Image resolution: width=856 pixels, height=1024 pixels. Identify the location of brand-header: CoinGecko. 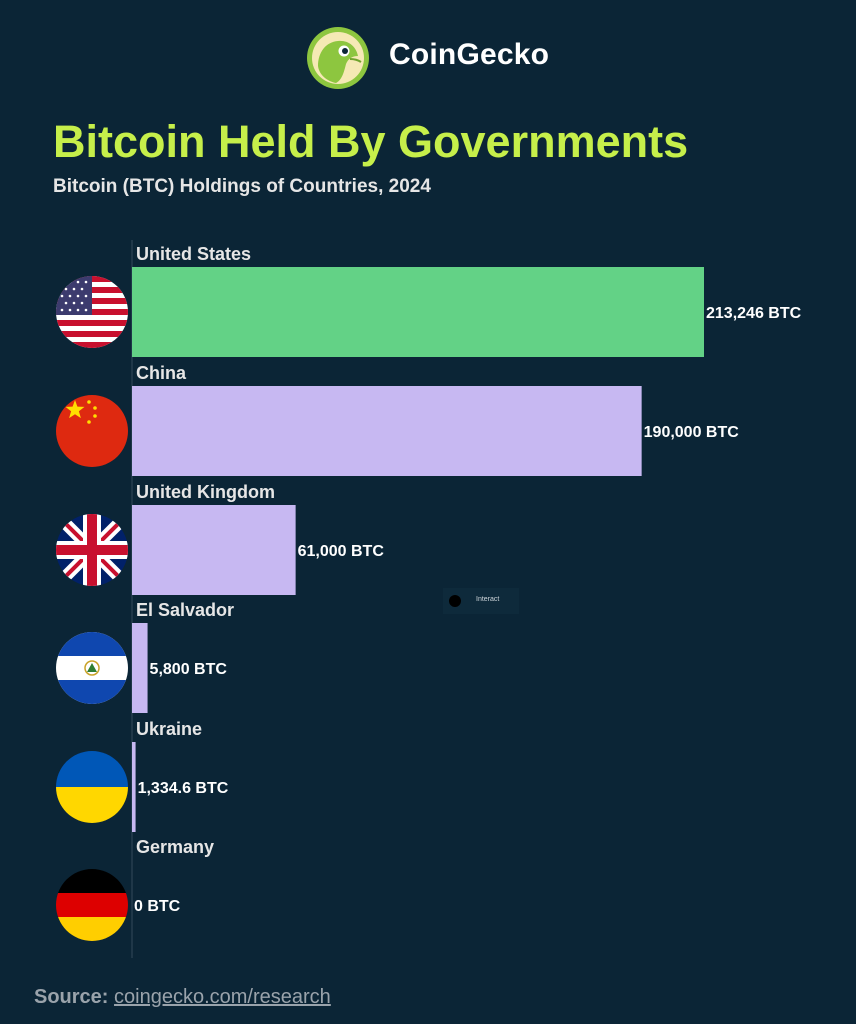
(428, 58).